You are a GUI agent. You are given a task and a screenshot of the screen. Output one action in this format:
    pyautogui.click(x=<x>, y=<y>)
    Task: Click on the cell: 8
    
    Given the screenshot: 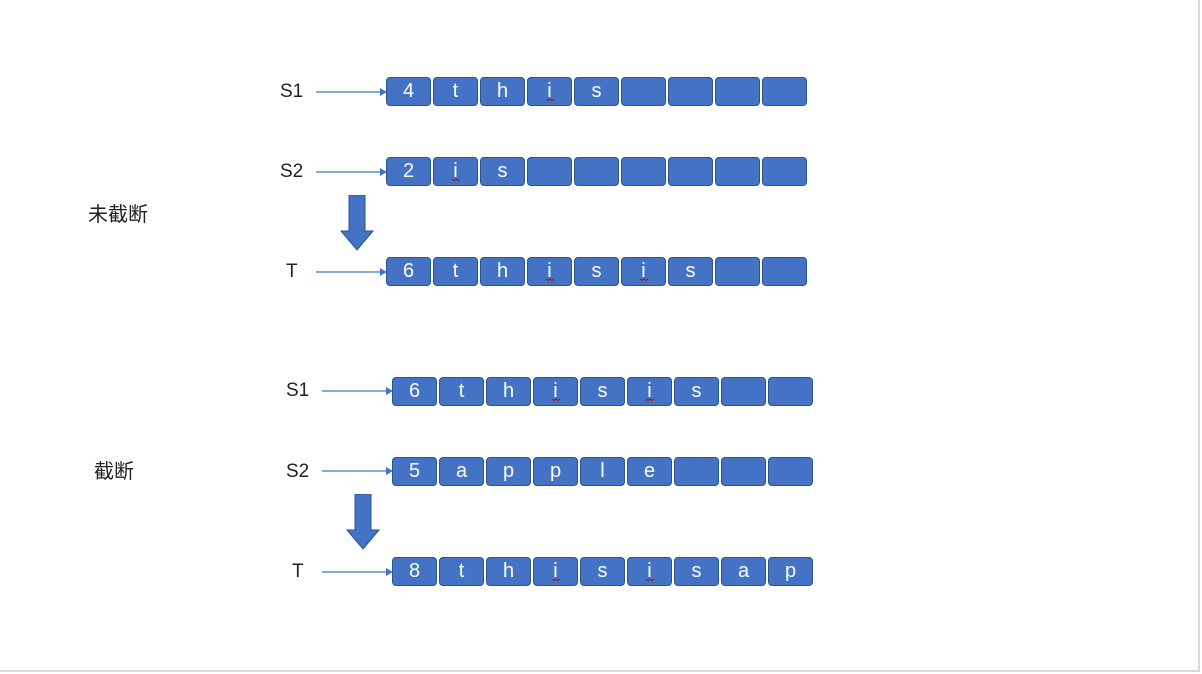 What is the action you would take?
    pyautogui.click(x=414, y=571)
    